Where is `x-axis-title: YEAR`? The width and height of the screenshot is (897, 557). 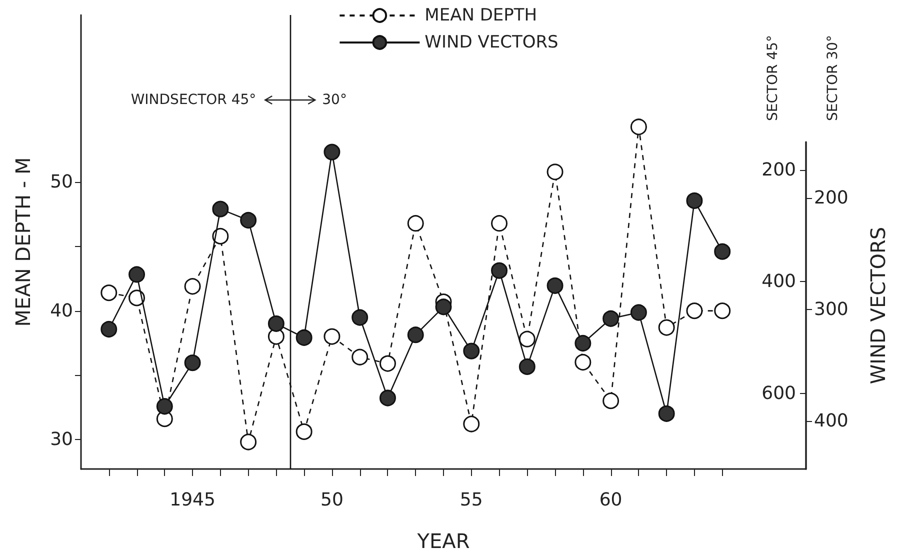
x-axis-title: YEAR is located at coordinates (443, 541).